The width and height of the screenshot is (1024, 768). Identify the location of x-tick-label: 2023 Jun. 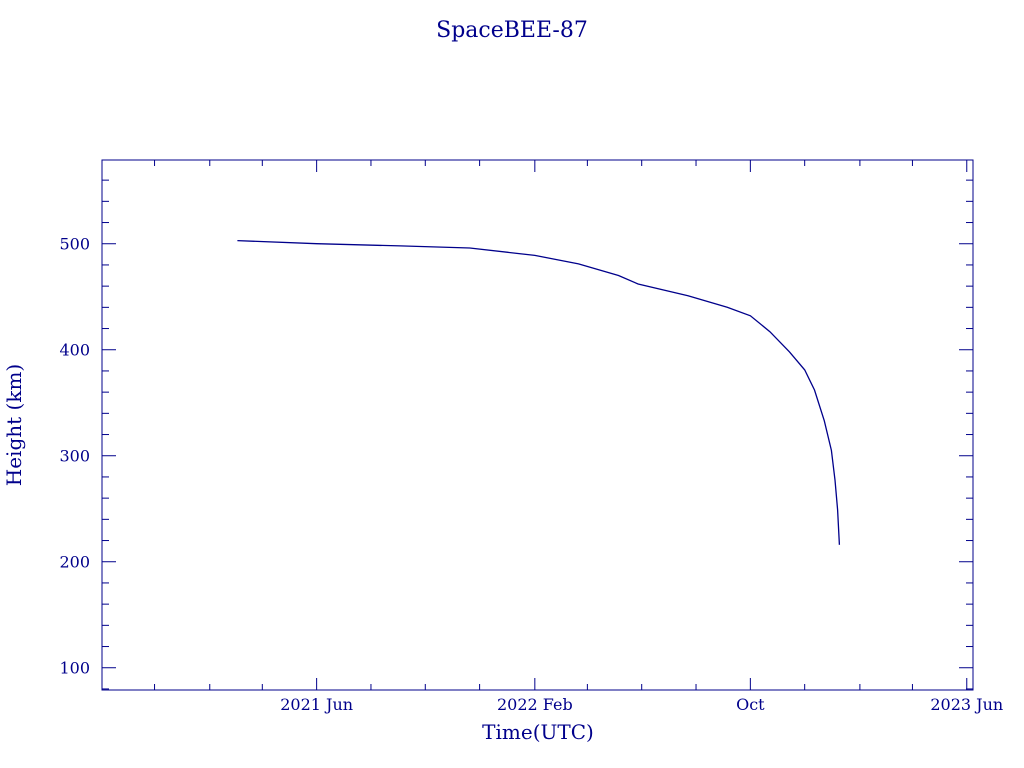
(966, 704).